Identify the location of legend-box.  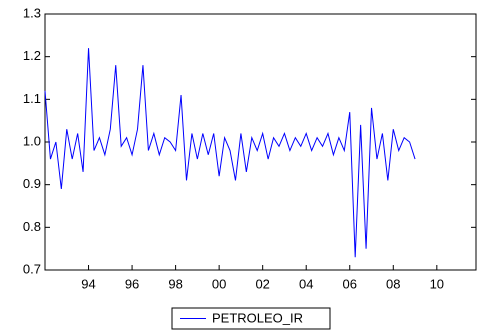
(251, 318).